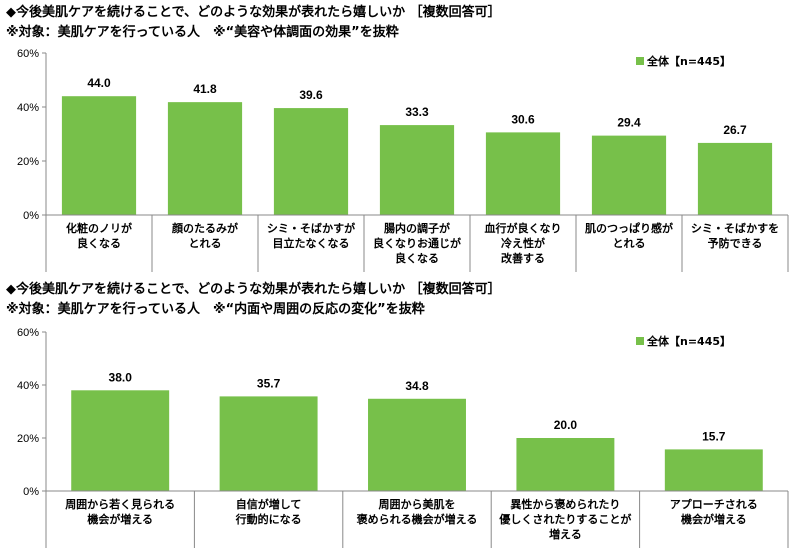 Image resolution: width=800 pixels, height=551 pixels. I want to click on chart-2-subtitle: ※対象：美肌ケアを行っている人 ※“内面や周囲の反応の変化”を抜粋, so click(215, 309).